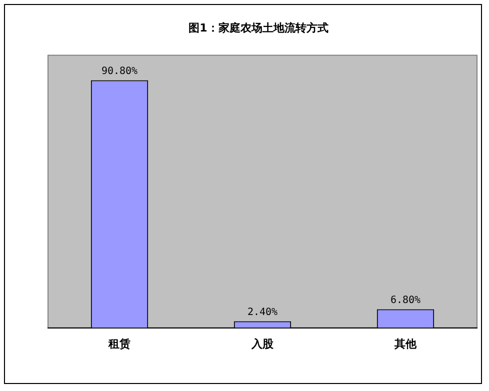  Describe the element at coordinates (262, 312) in the screenshot. I see `data-label: 2.40%` at that location.